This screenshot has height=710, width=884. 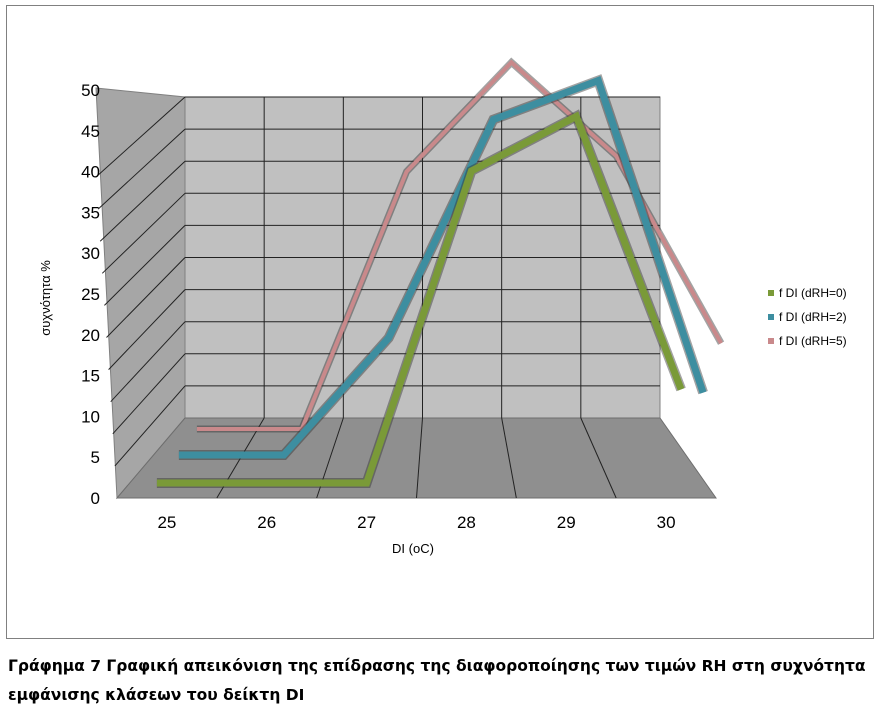 I want to click on y-tick-label: 20, so click(x=90, y=335).